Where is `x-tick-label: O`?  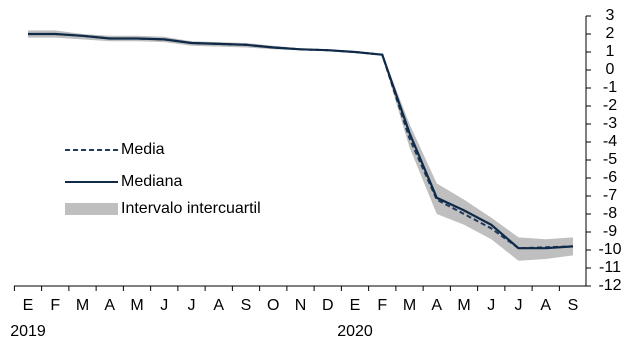
x-tick-label: O is located at coordinates (273, 305).